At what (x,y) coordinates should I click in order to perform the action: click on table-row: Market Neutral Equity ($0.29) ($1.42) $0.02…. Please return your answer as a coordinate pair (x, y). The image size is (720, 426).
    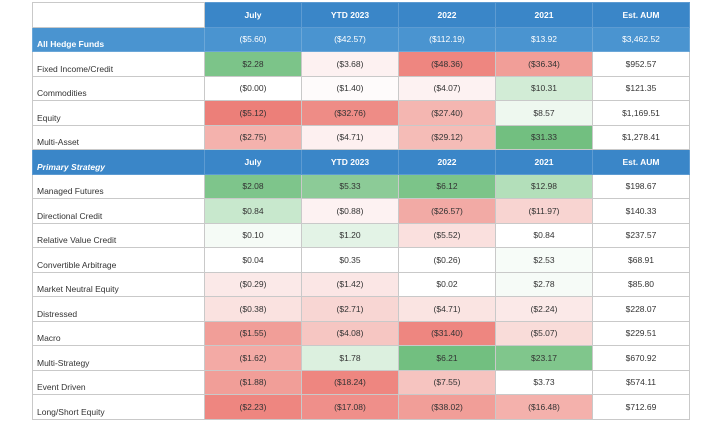
    Looking at the image, I should click on (361, 284).